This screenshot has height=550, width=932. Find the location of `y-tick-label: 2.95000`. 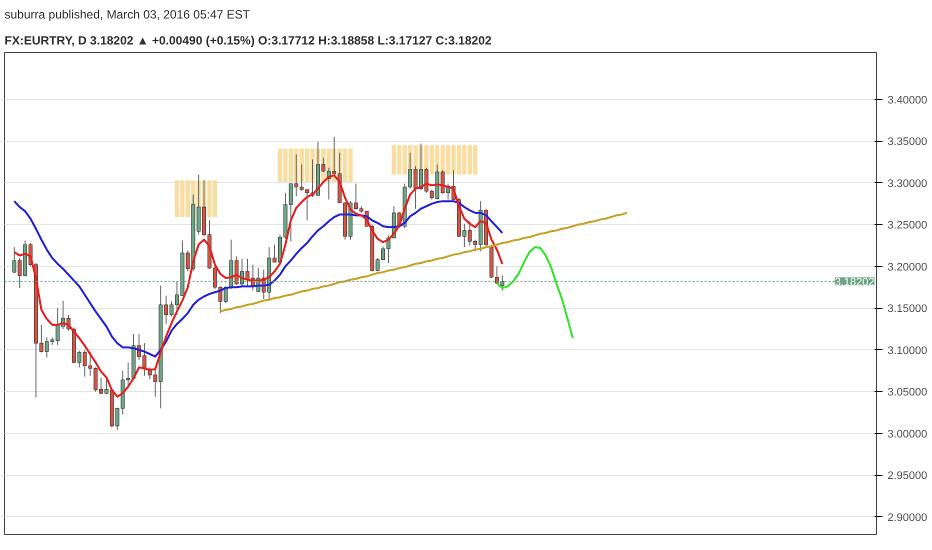

y-tick-label: 2.95000 is located at coordinates (908, 476).